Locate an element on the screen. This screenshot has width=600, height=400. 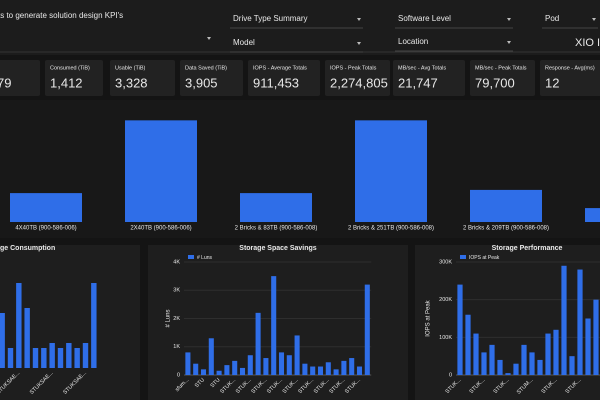
y-tick-label: 200K is located at coordinates (445, 300).